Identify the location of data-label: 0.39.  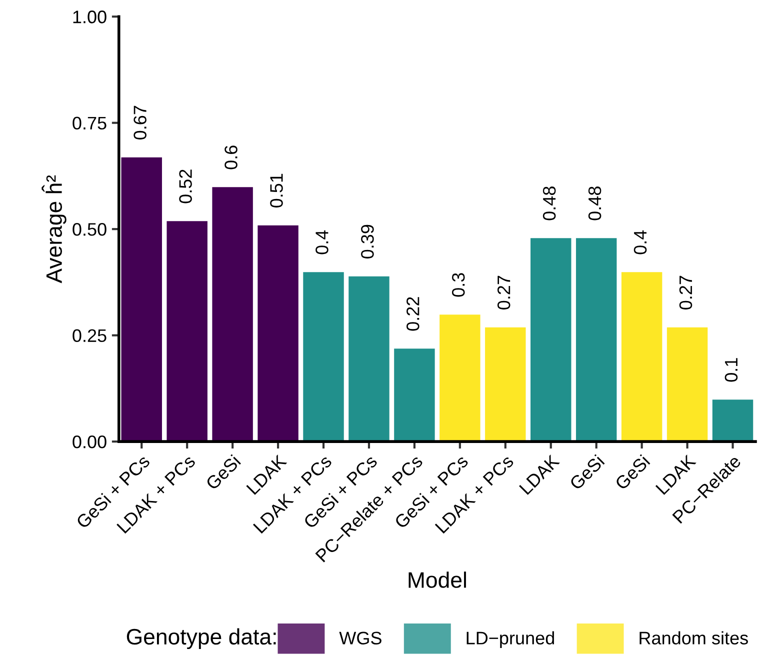
(367, 241).